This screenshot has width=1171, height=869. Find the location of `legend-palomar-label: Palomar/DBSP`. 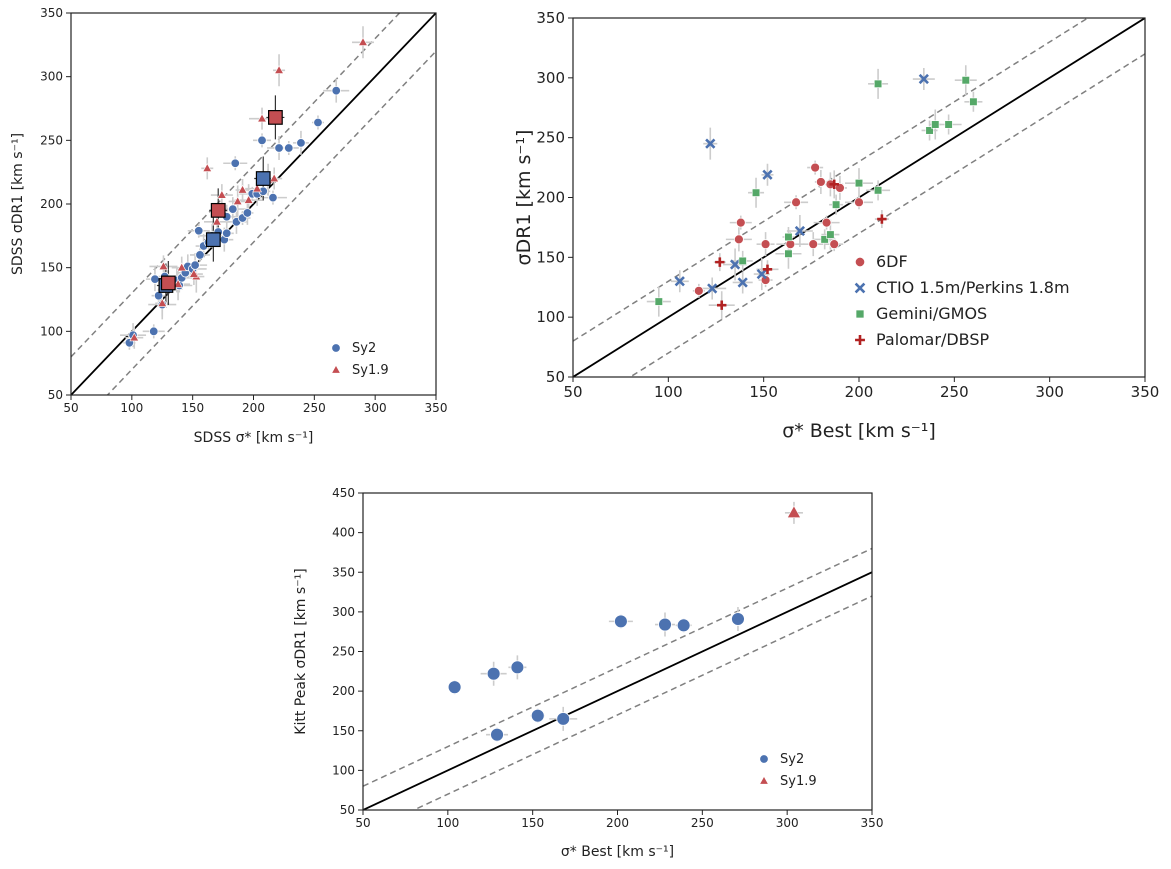

legend-palomar-label: Palomar/DBSP is located at coordinates (933, 339).